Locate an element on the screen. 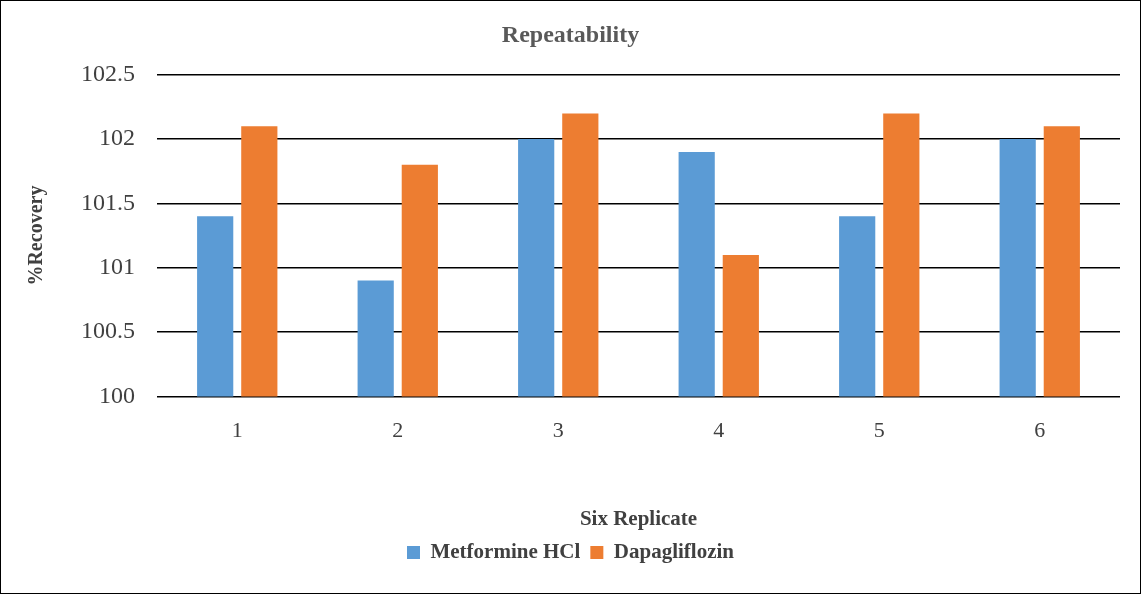 This screenshot has width=1141, height=594. legend-label: Metformine HCl is located at coordinates (505, 550).